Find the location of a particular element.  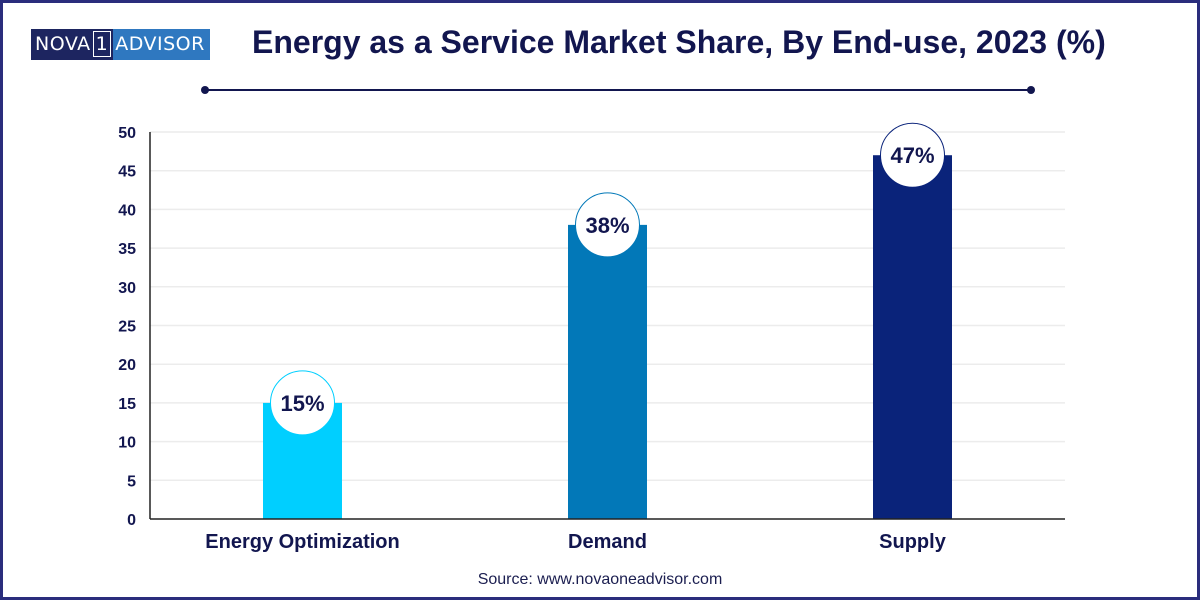

logo-text-one: 1 is located at coordinates (102, 44).